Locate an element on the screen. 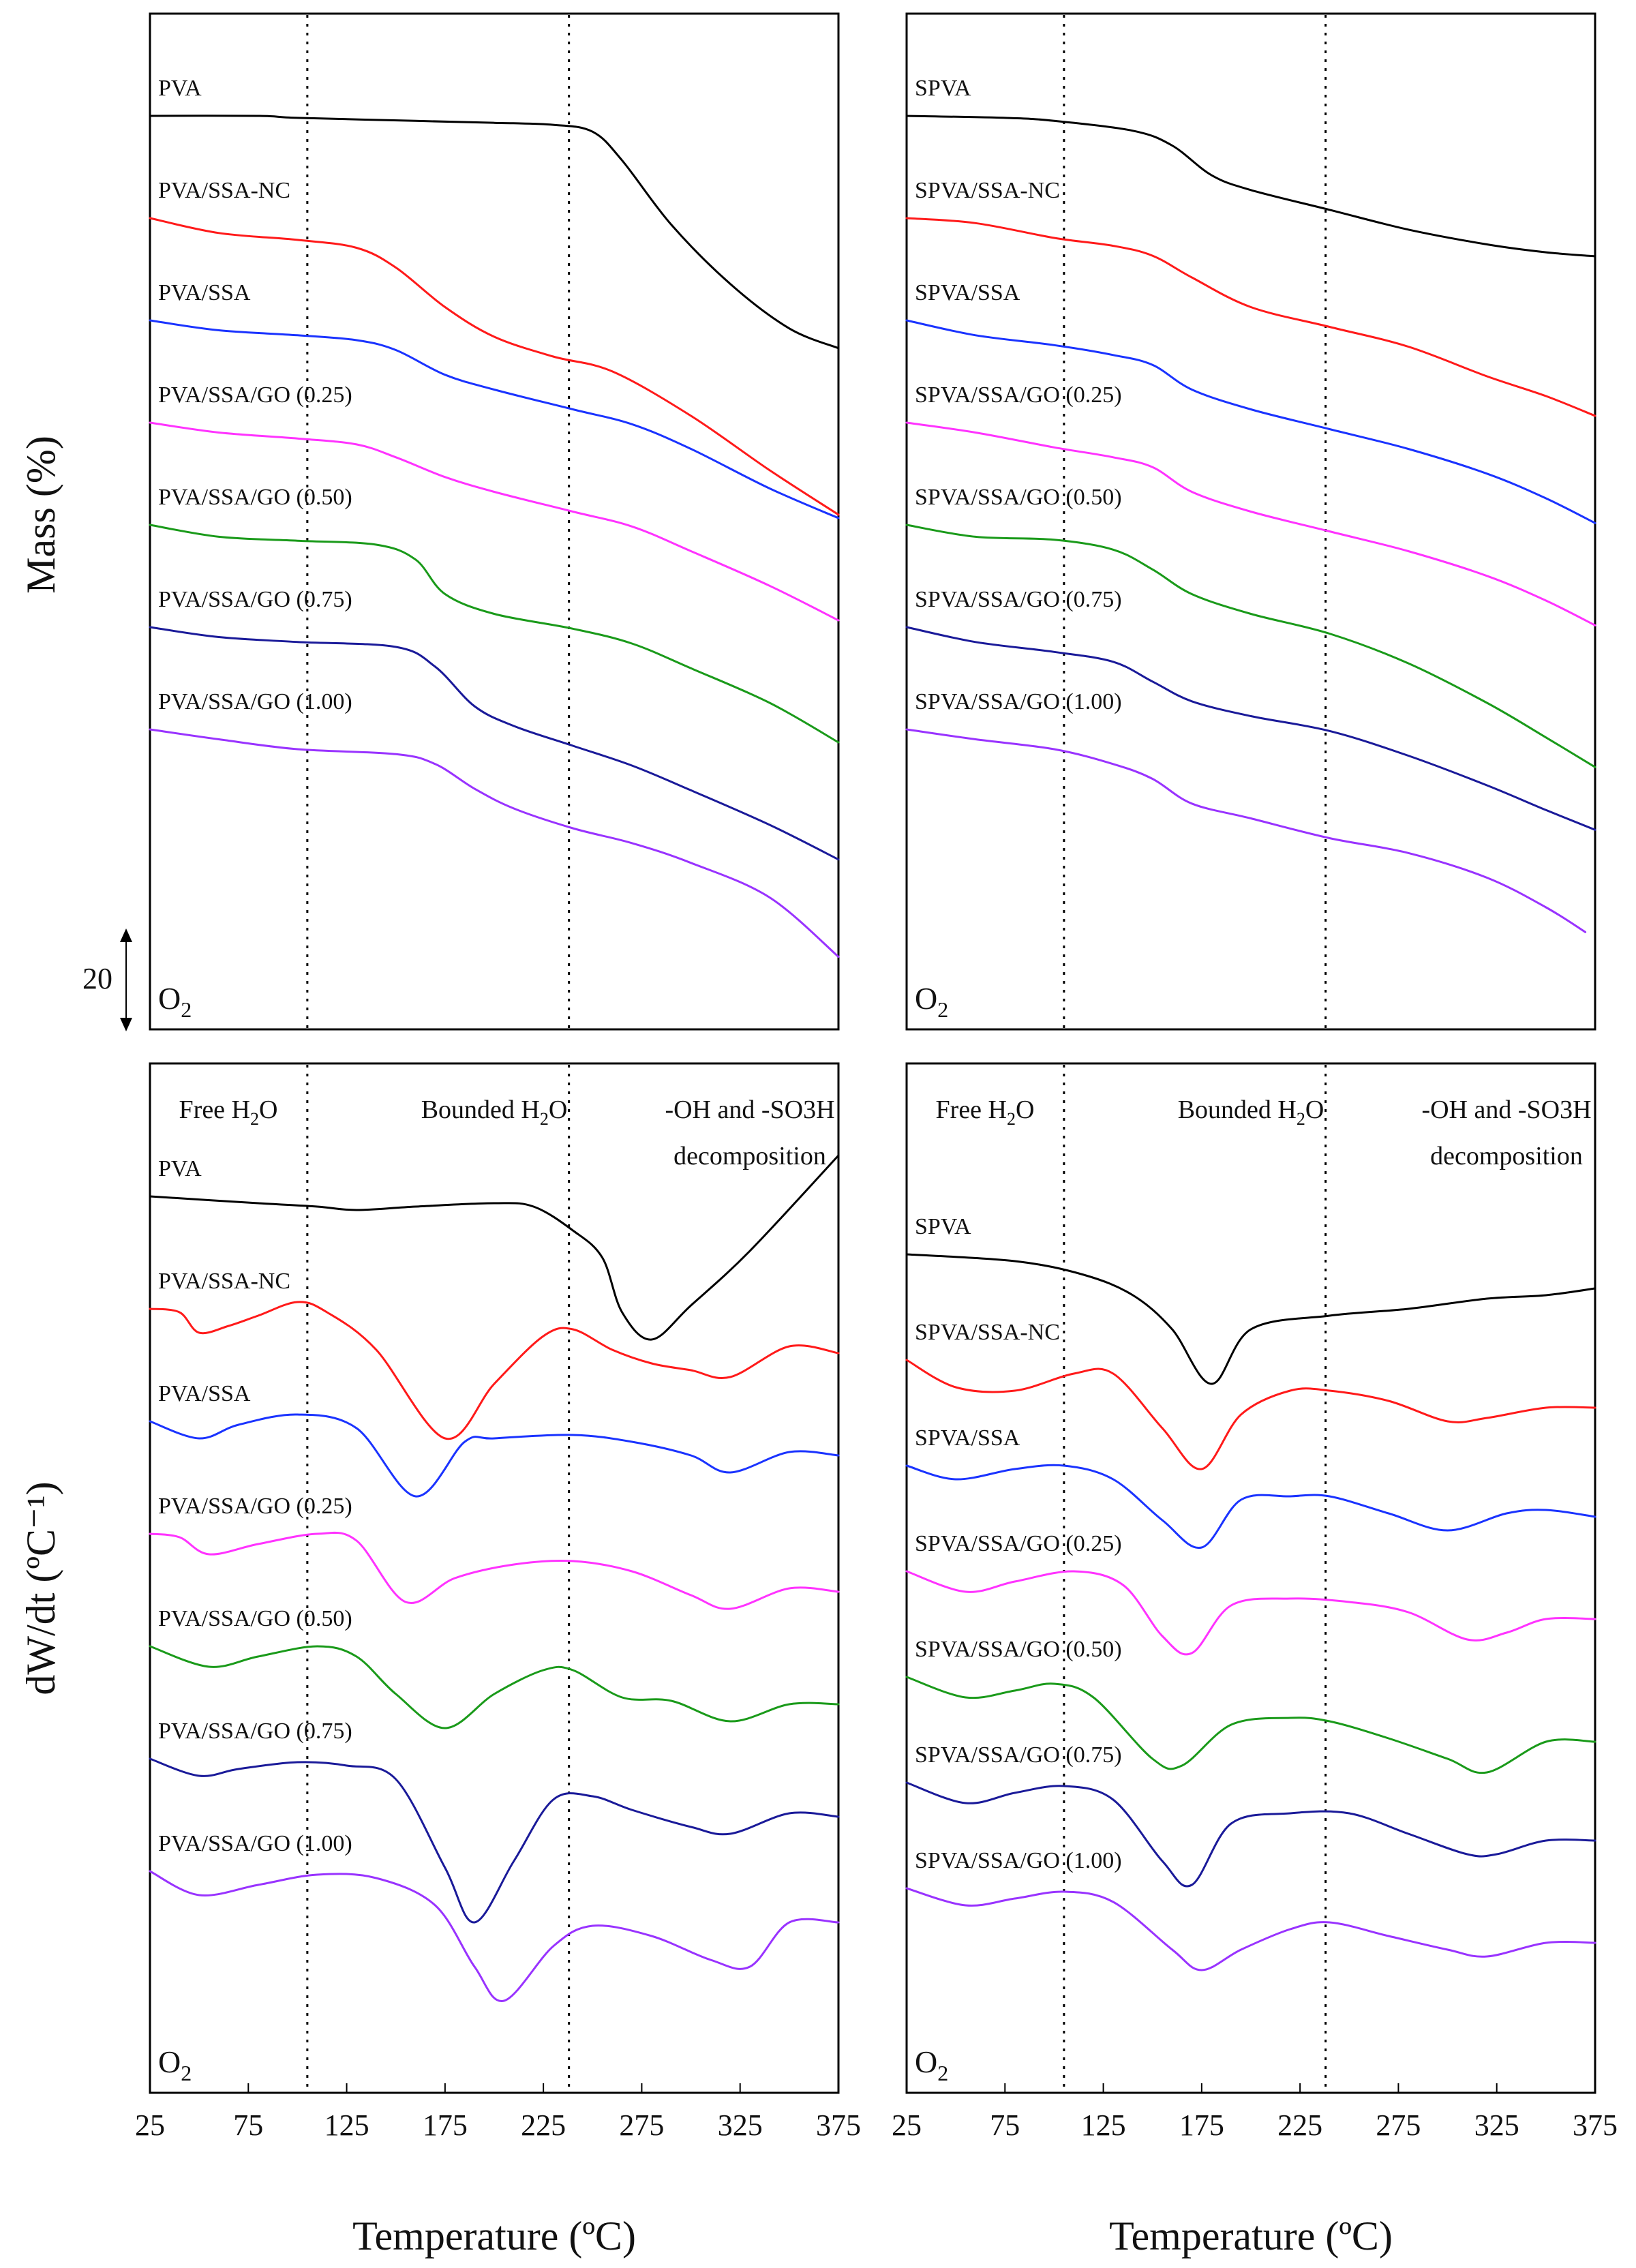 This screenshot has height=2268, width=1636. y-axis-title-dwdt: dW/dt (ºC⁻¹) is located at coordinates (40, 1588).